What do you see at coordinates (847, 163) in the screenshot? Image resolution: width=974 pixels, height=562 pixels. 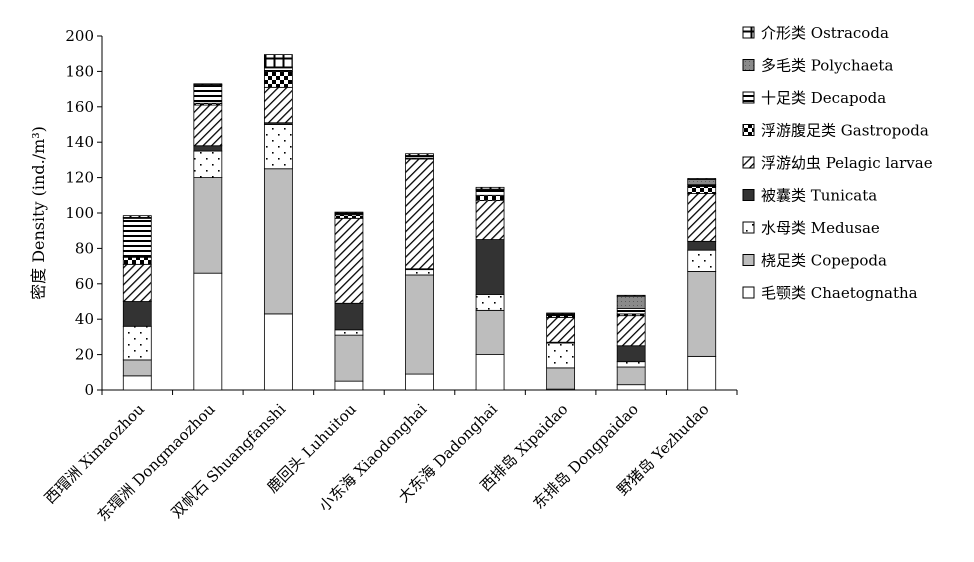 I see `legend-entry: 浮游幼虫 Pelagic larvae` at bounding box center [847, 163].